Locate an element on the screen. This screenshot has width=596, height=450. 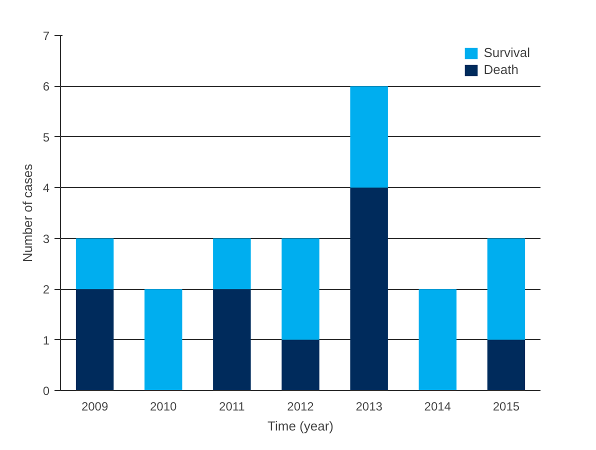
legend-label: Survival is located at coordinates (507, 52).